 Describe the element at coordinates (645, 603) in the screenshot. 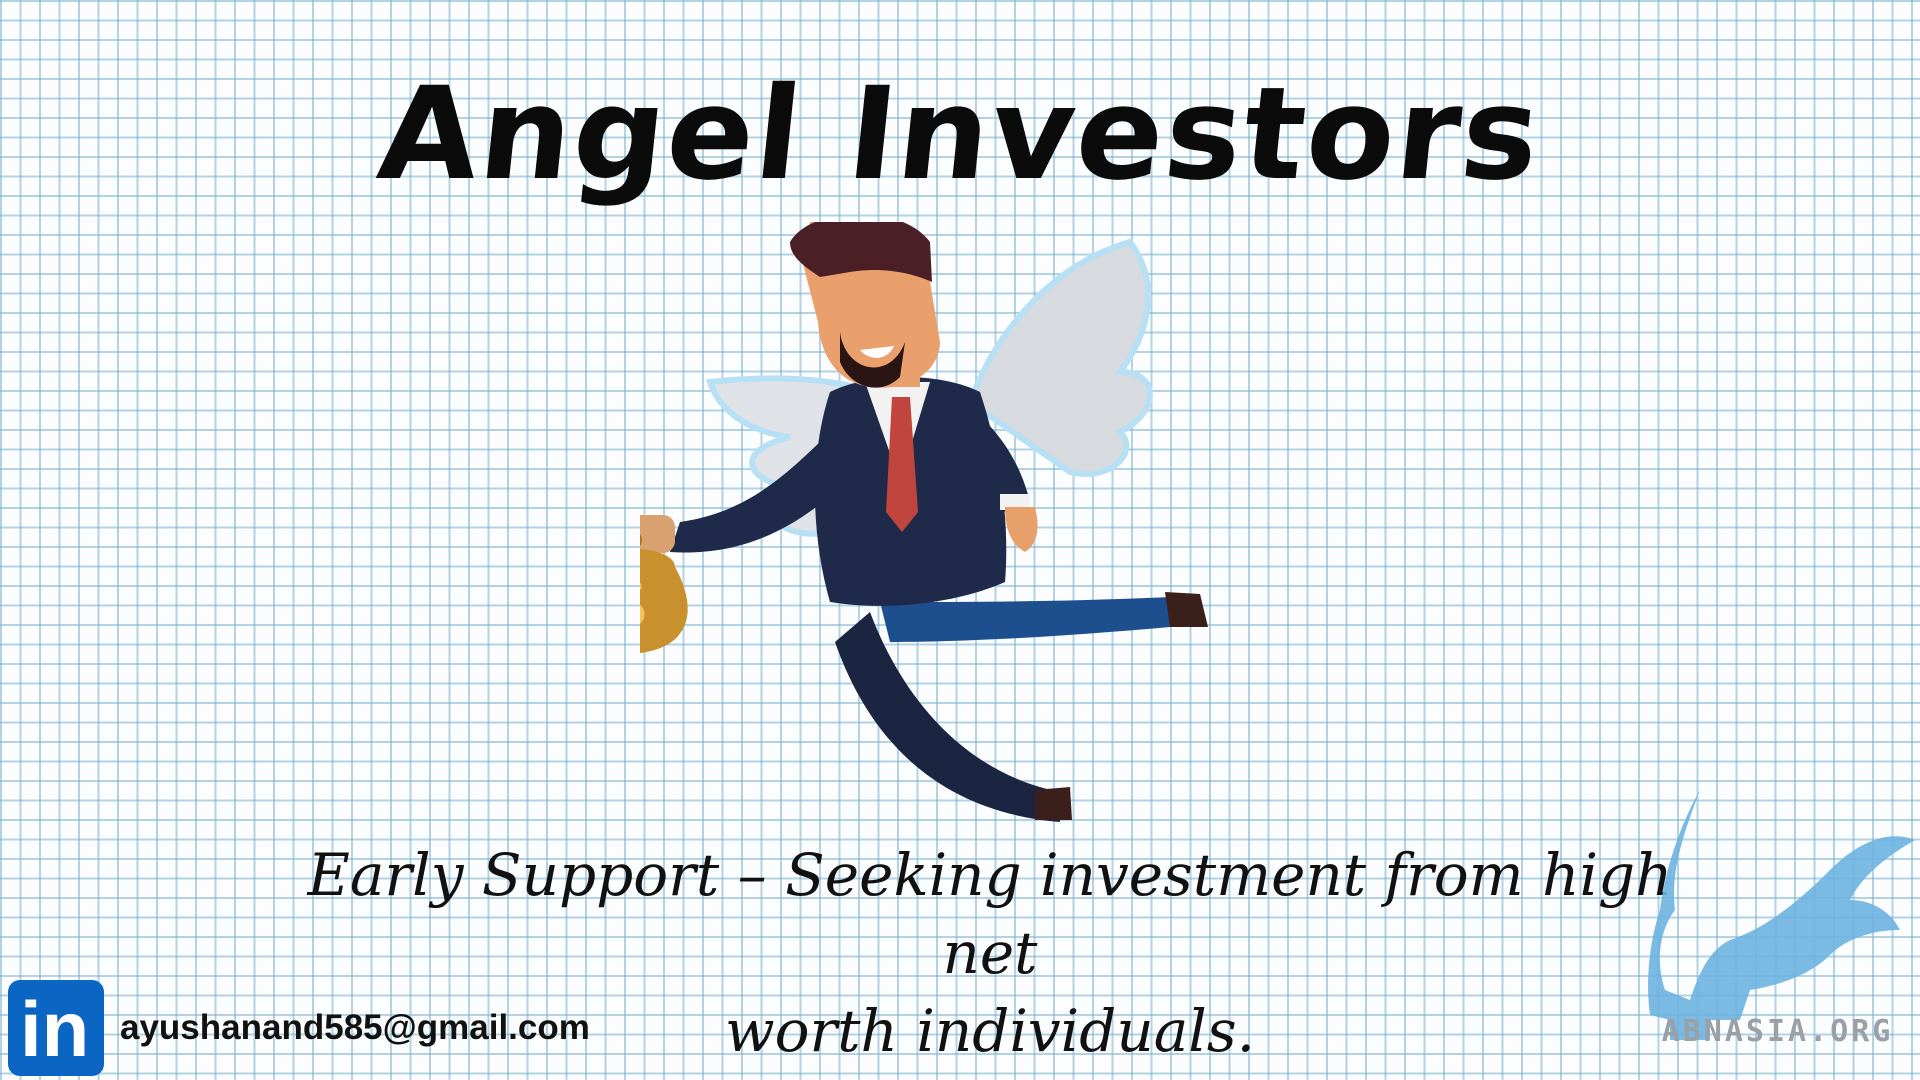

I see `money-bag-symbol: $` at that location.